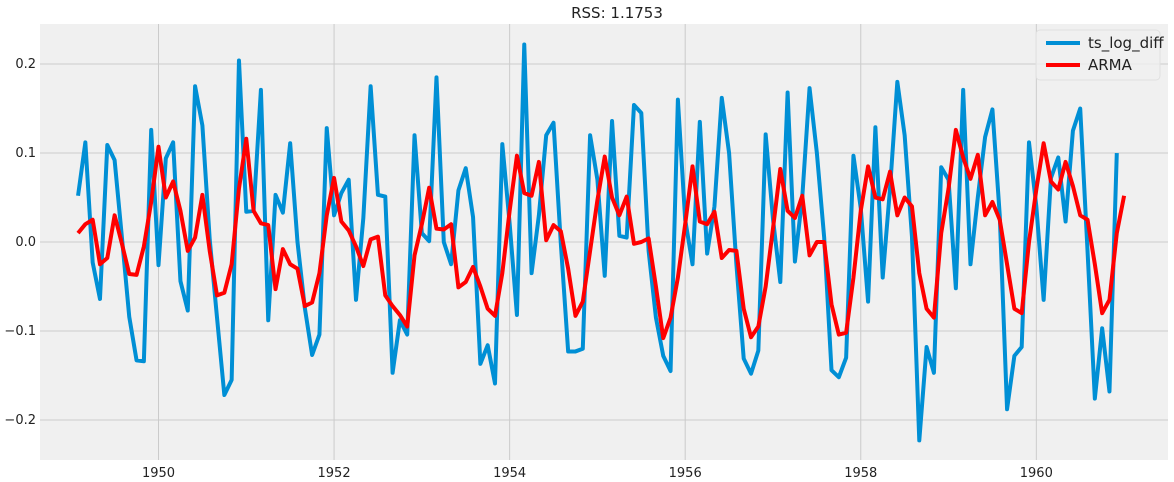 The image size is (1174, 482). Describe the element at coordinates (158, 473) in the screenshot. I see `x-tick-label: 1950` at that location.